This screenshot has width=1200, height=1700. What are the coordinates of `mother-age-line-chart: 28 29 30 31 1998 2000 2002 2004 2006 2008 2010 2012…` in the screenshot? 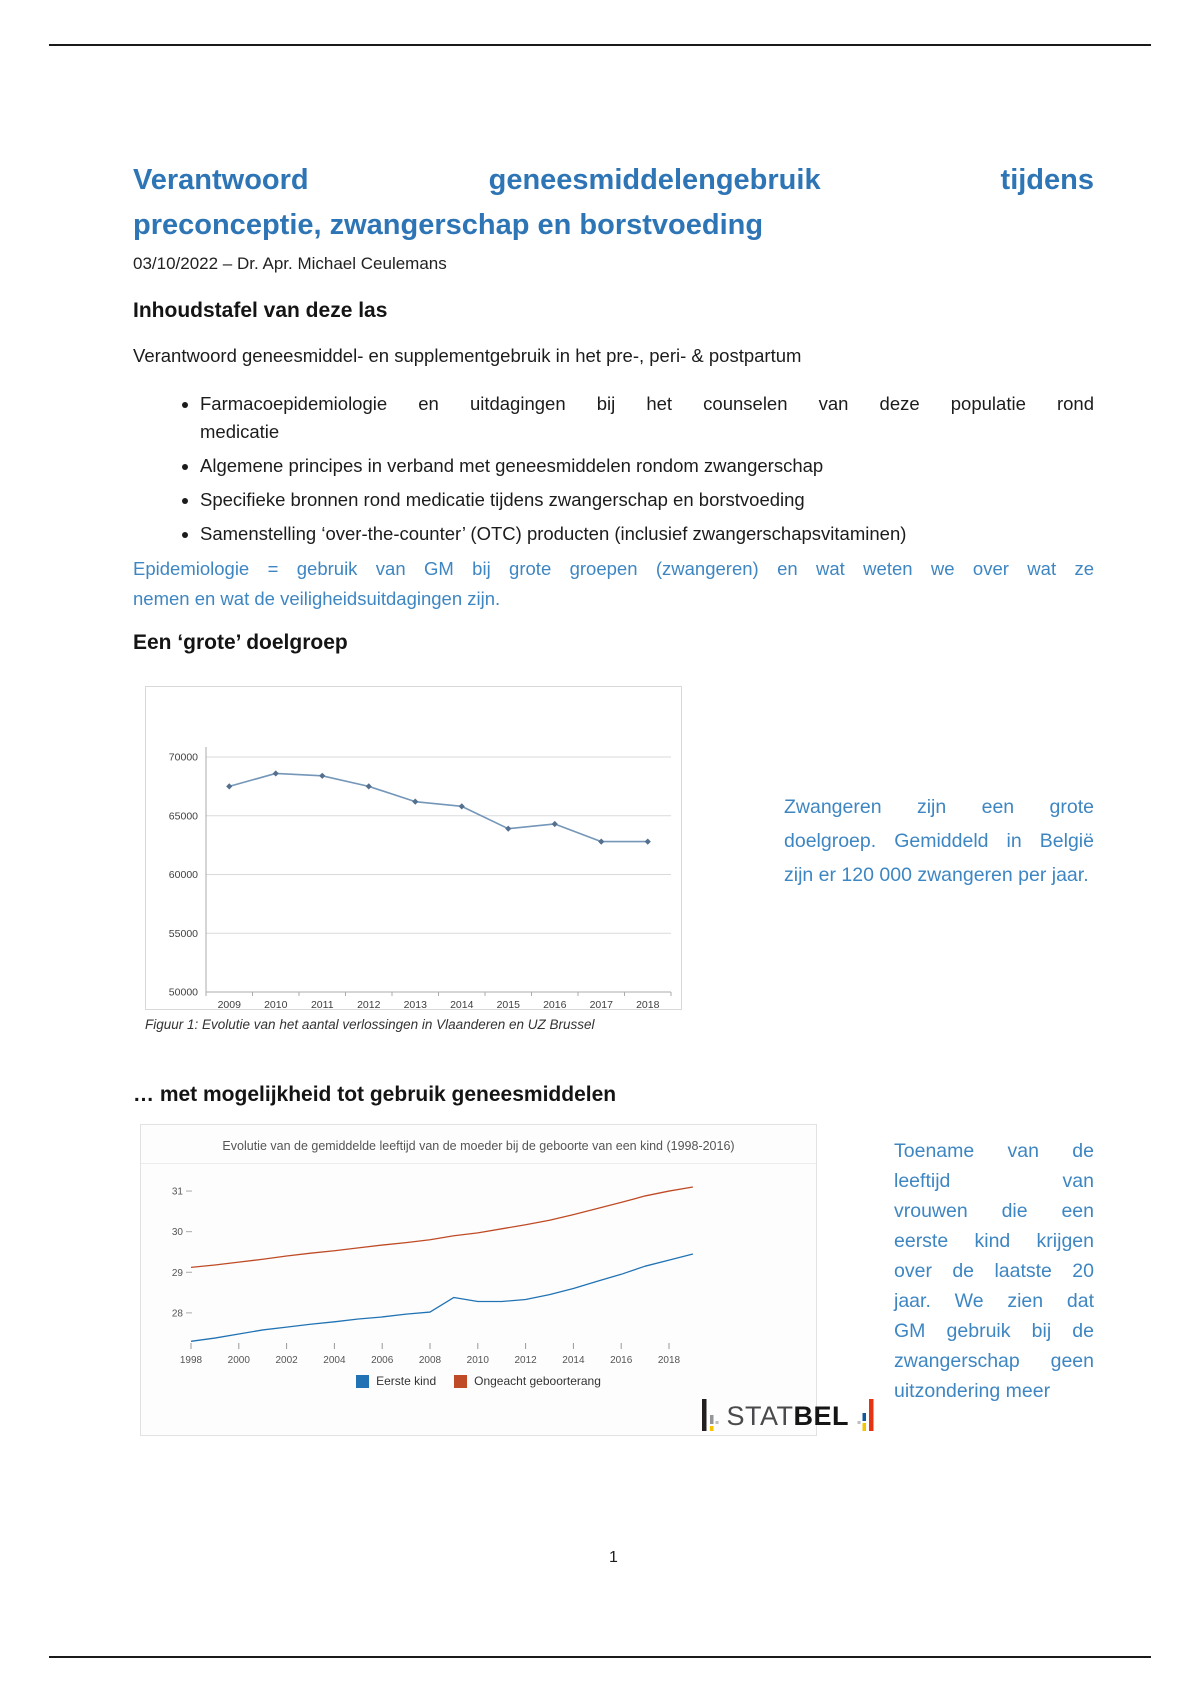 It's located at (433, 1276).